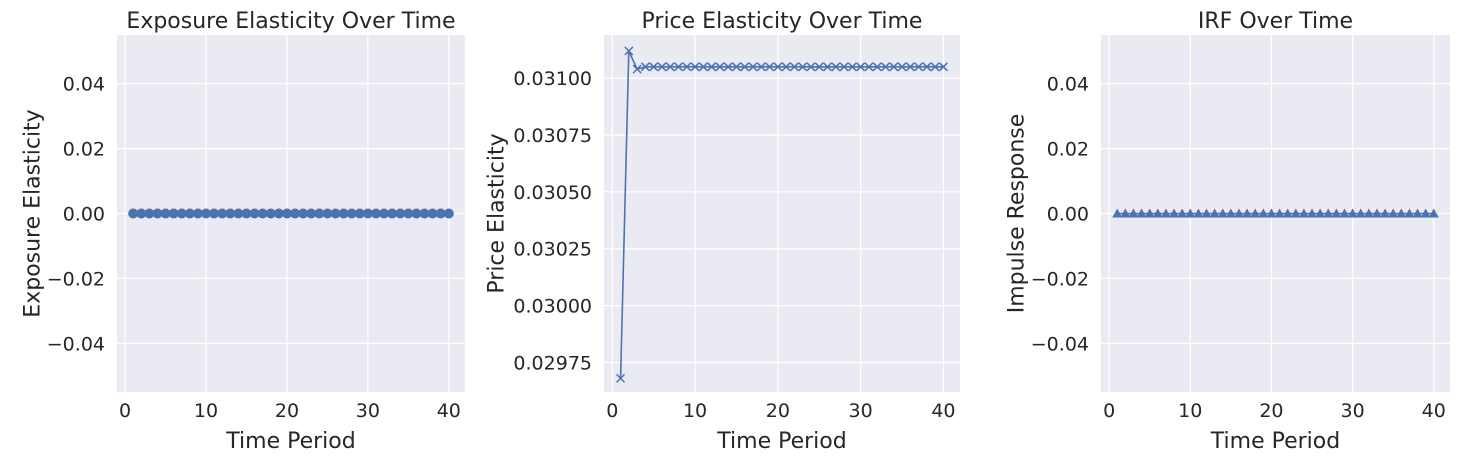 This screenshot has height=465, width=1466. Describe the element at coordinates (782, 21) in the screenshot. I see `chart-title: Price Elasticity Over Time` at that location.